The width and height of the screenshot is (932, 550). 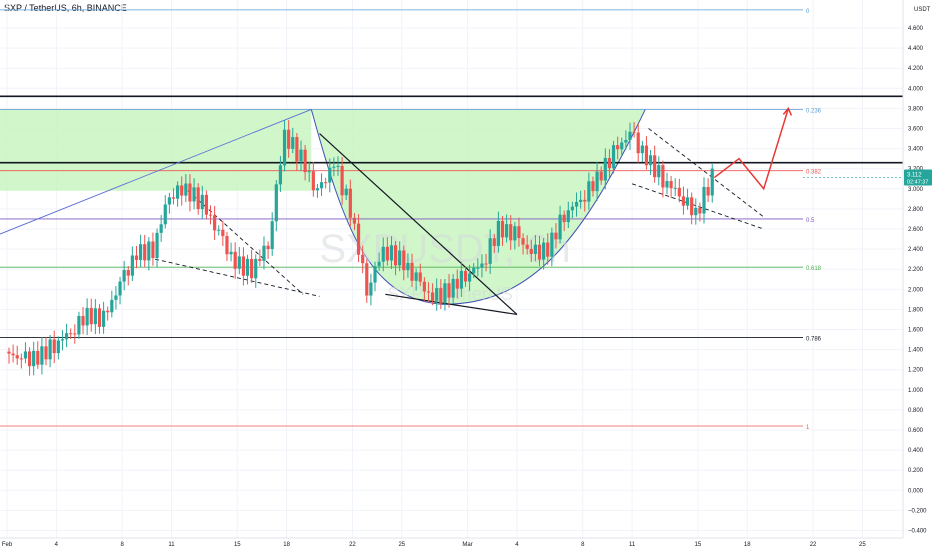 I want to click on price-tick-label: 4.000, so click(x=916, y=89).